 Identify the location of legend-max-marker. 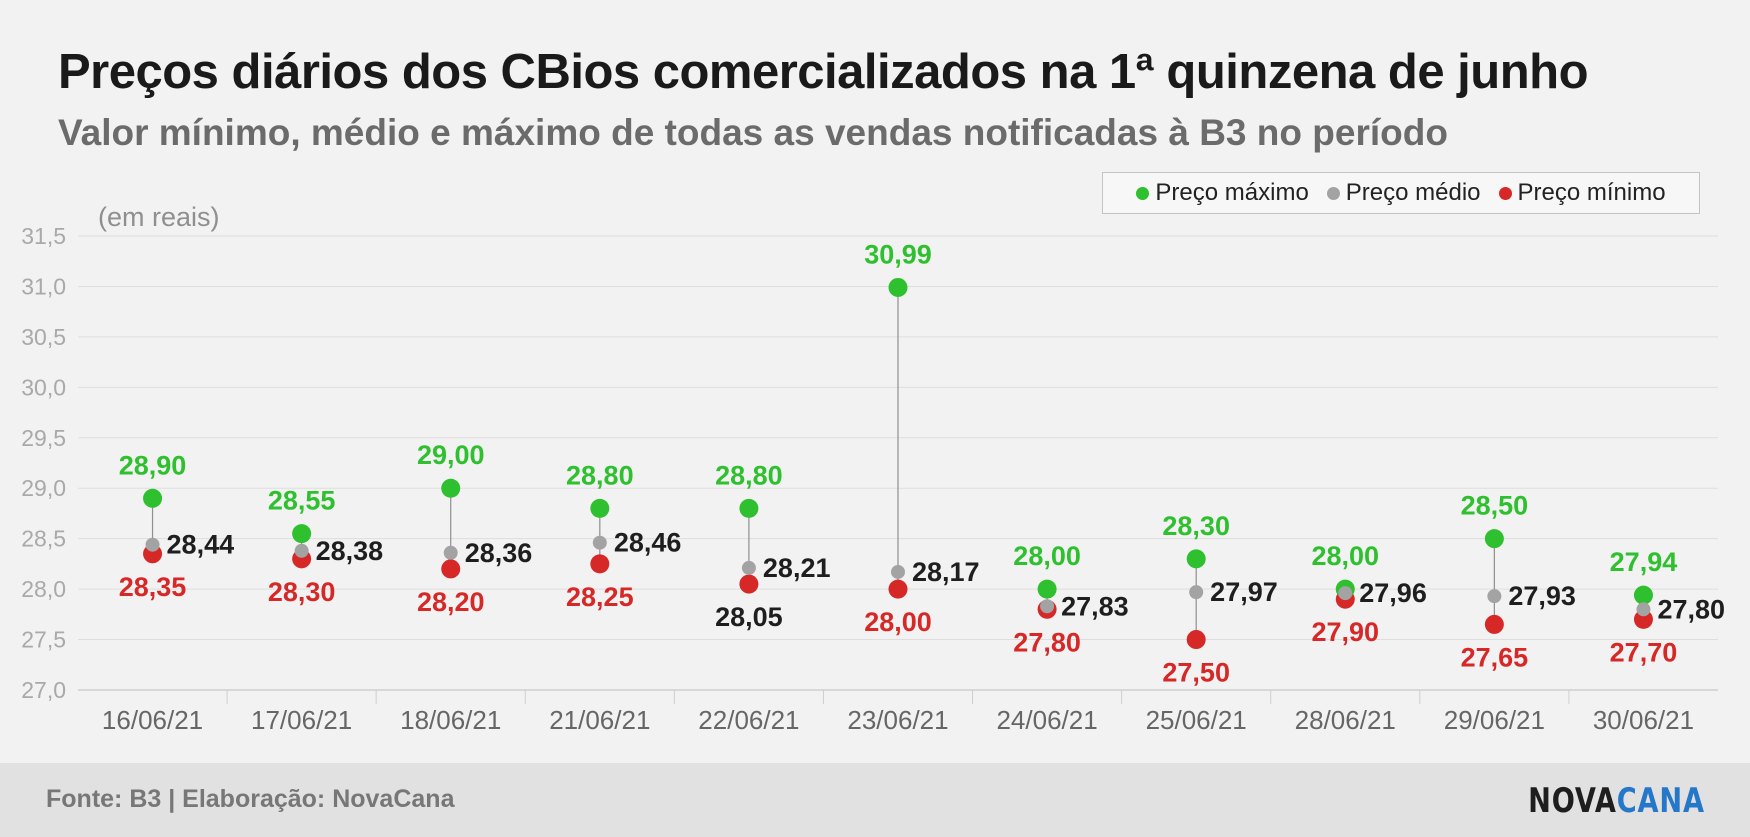
(1143, 193).